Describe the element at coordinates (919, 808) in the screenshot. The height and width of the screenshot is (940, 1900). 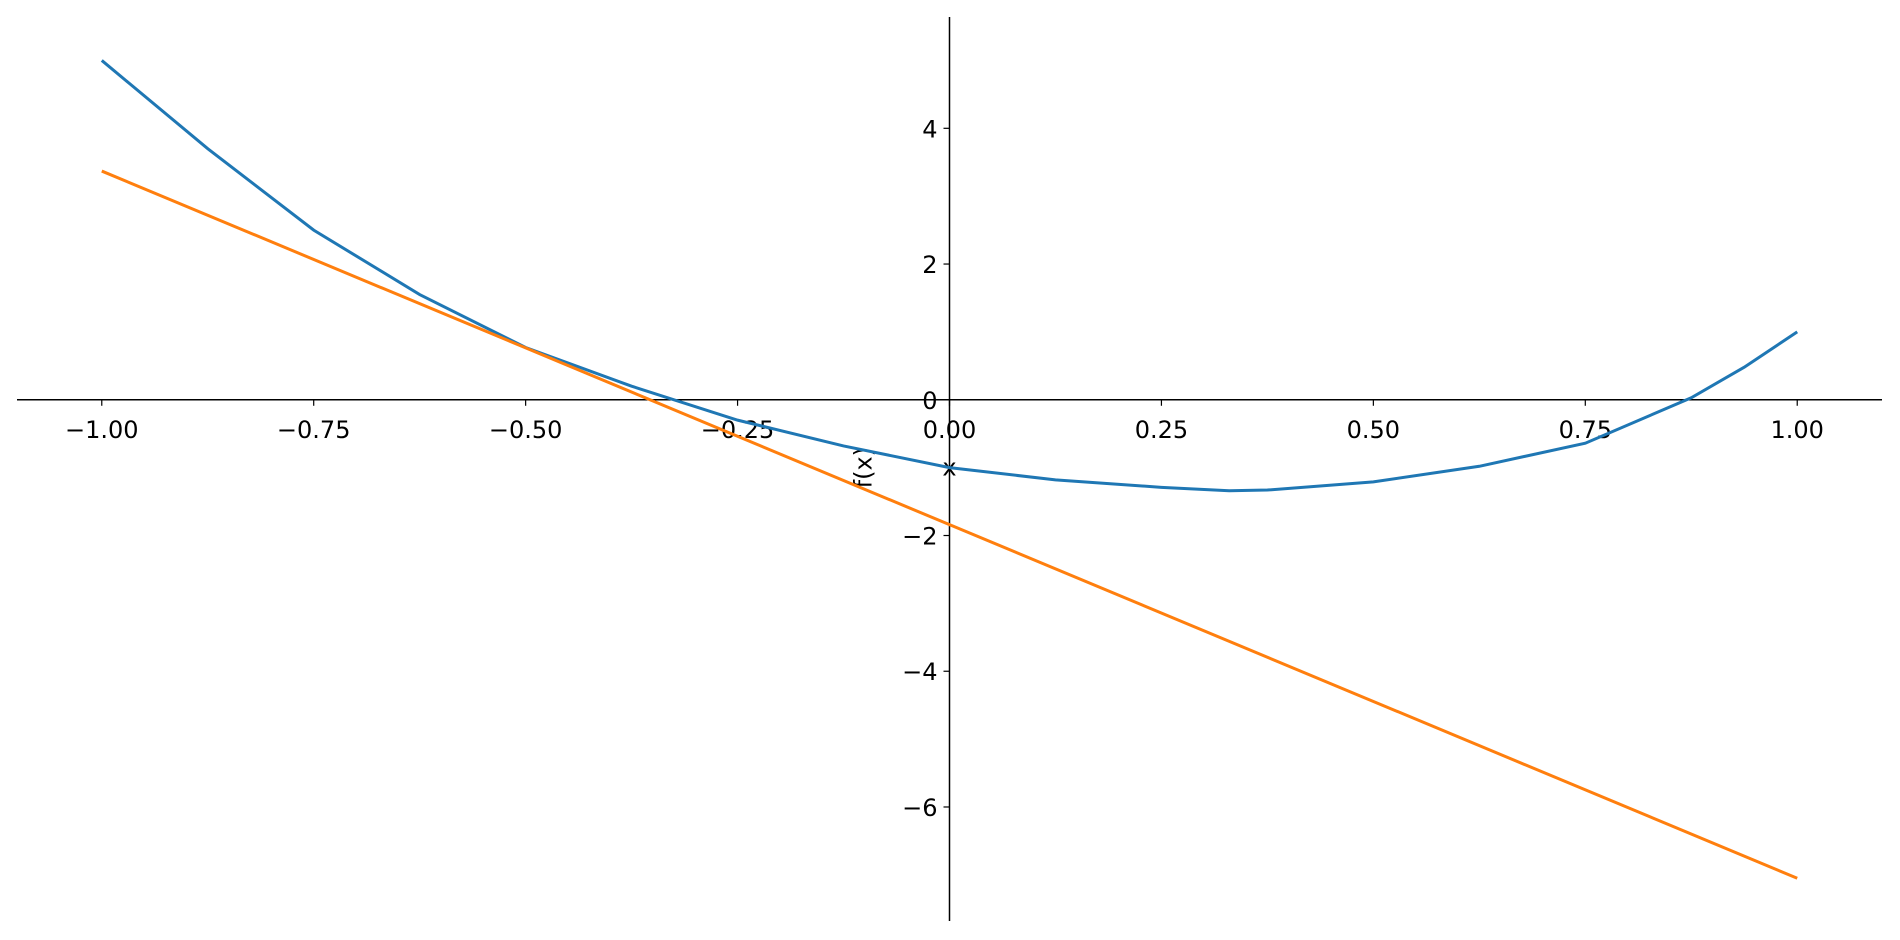
I see `y-tick-label: −6` at that location.